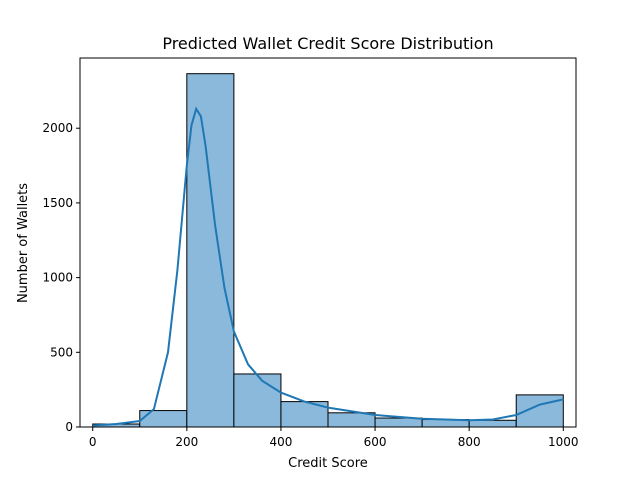 The width and height of the screenshot is (640, 480). Describe the element at coordinates (375, 442) in the screenshot. I see `x-tick-label: 600` at that location.